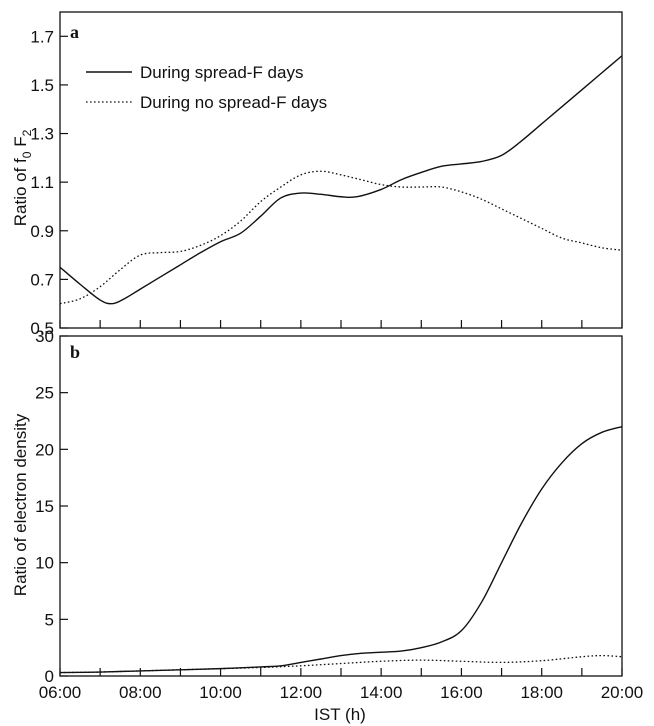 The image size is (654, 726). What do you see at coordinates (341, 664) in the screenshot?
I see `panel-b-series-no-spread-f` at bounding box center [341, 664].